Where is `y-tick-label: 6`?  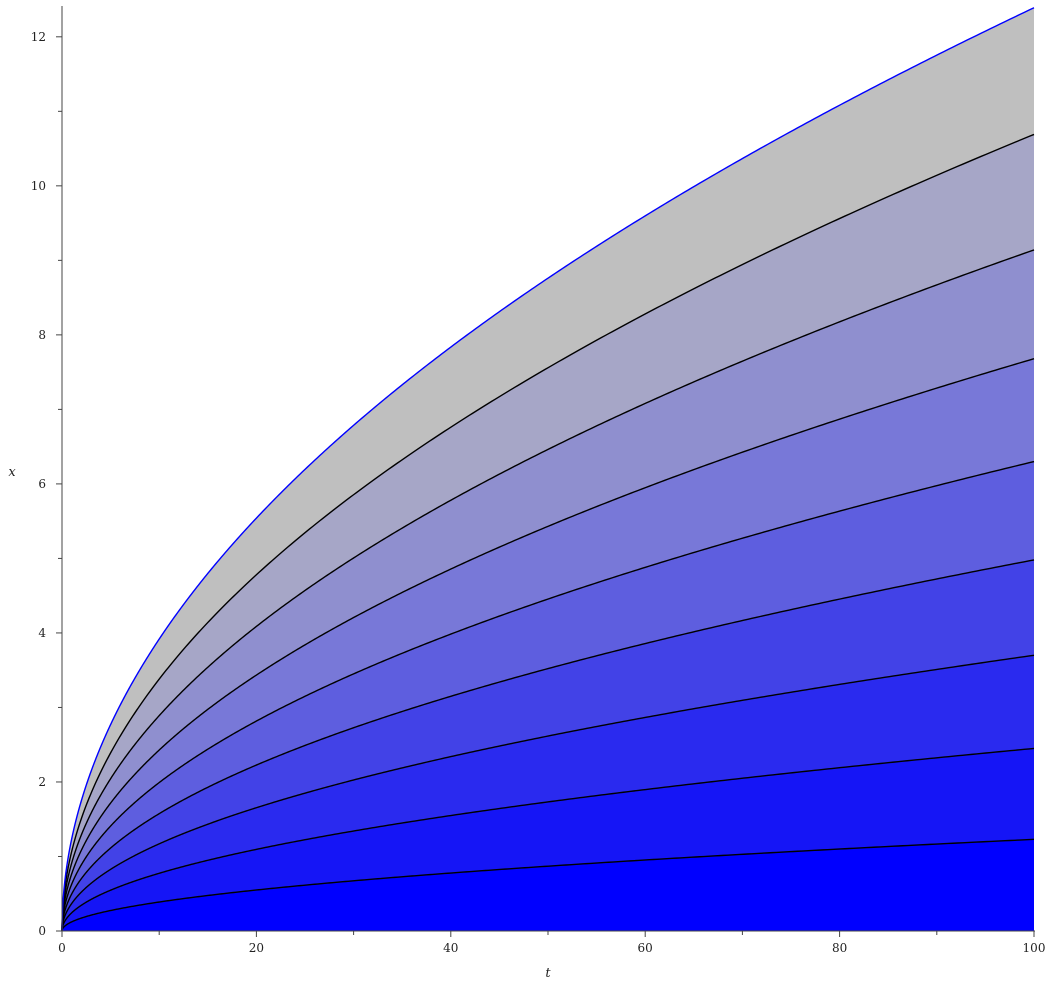
y-tick-label: 6 is located at coordinates (42, 484).